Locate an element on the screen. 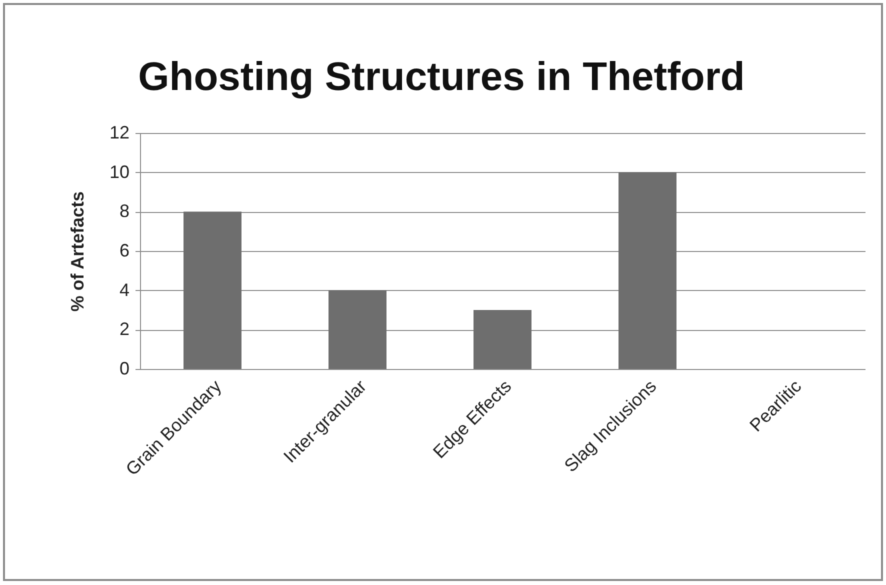 The width and height of the screenshot is (886, 585). y-tick-label: 0 is located at coordinates (124, 368).